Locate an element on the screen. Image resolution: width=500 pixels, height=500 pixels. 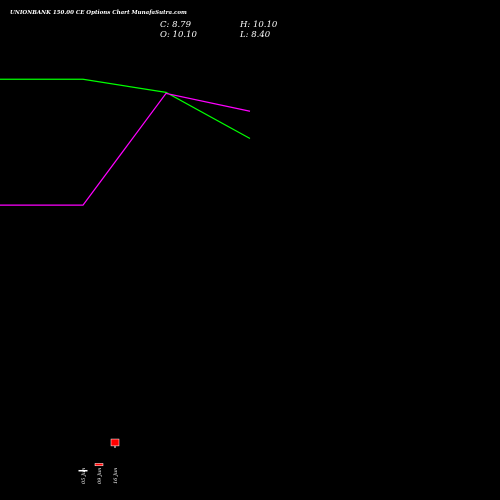
x-tick-label: 05 Jun is located at coordinates (84, 476).